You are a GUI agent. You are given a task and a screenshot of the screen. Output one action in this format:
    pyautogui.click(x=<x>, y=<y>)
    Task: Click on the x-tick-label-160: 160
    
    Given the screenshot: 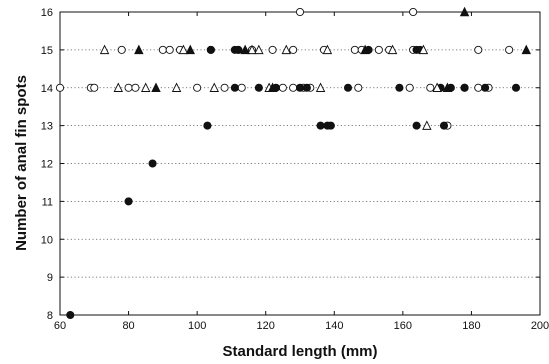 What is the action you would take?
    pyautogui.click(x=403, y=326)
    